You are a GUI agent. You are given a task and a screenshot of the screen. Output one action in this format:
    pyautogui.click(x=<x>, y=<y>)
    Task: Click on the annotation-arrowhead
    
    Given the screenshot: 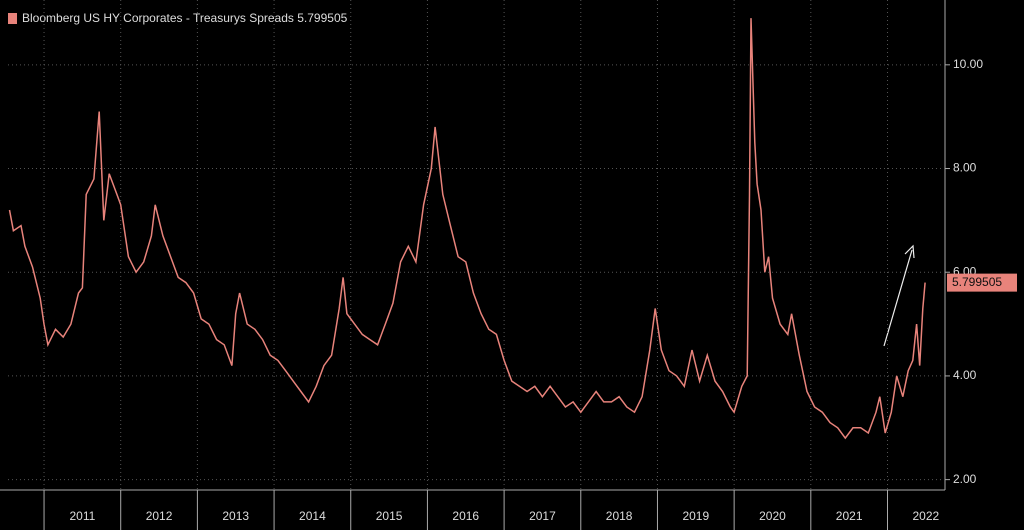 What is the action you would take?
    pyautogui.click(x=909, y=251)
    